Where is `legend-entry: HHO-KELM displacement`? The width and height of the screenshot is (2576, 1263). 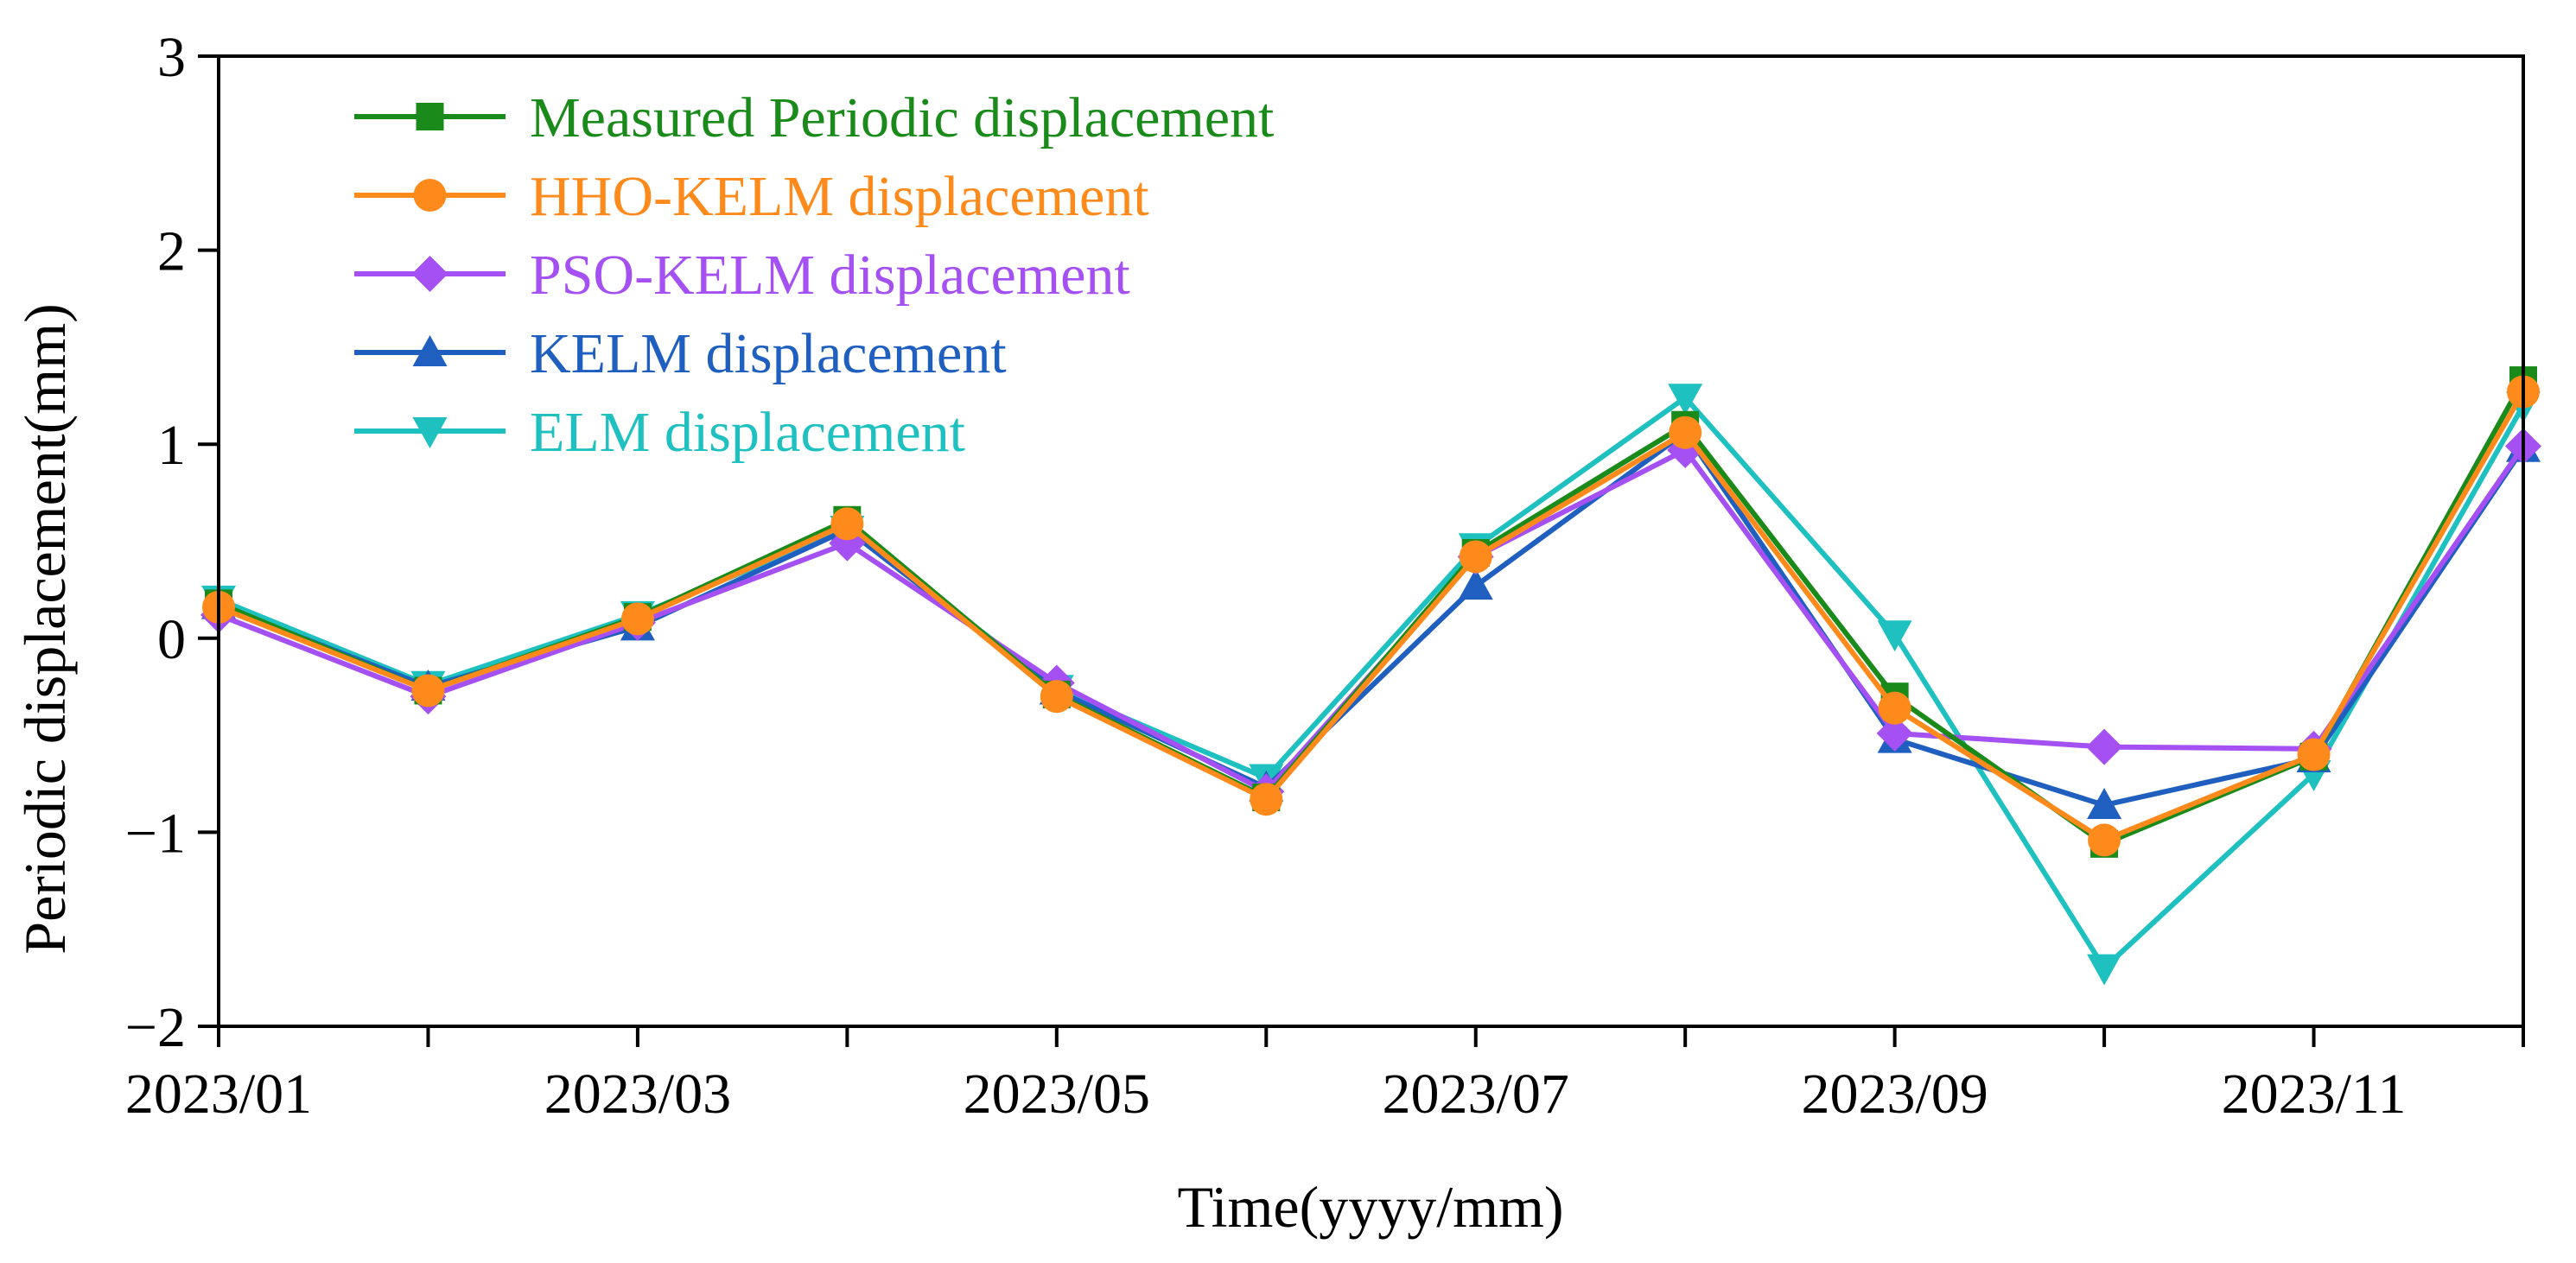 legend-entry: HHO-KELM displacement is located at coordinates (751, 196).